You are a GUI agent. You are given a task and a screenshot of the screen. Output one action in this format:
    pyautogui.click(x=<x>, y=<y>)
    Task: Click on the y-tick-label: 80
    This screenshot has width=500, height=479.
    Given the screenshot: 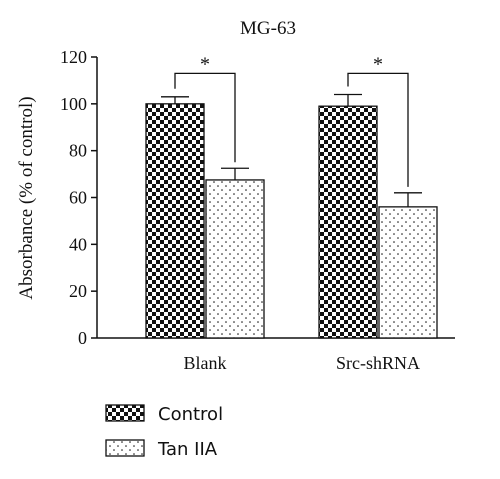 What is the action you would take?
    pyautogui.click(x=78, y=151)
    